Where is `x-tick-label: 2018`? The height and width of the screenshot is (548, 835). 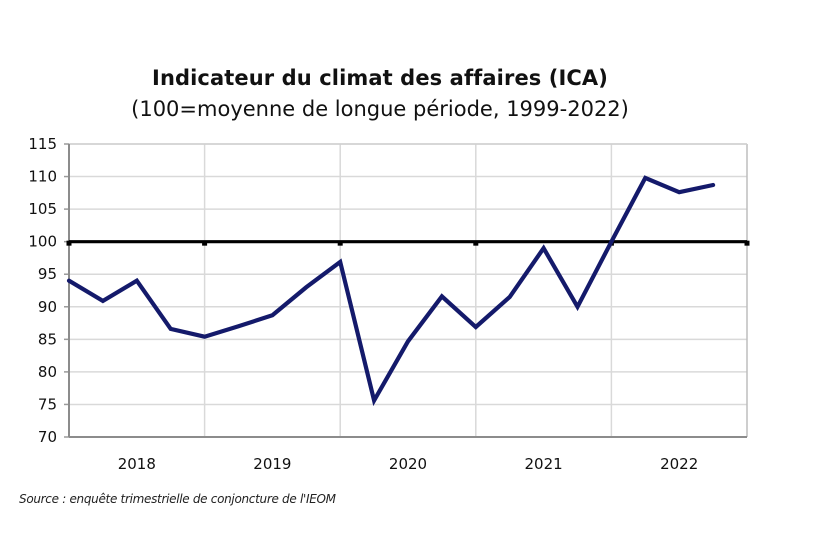
x-tick-label: 2018 is located at coordinates (137, 464).